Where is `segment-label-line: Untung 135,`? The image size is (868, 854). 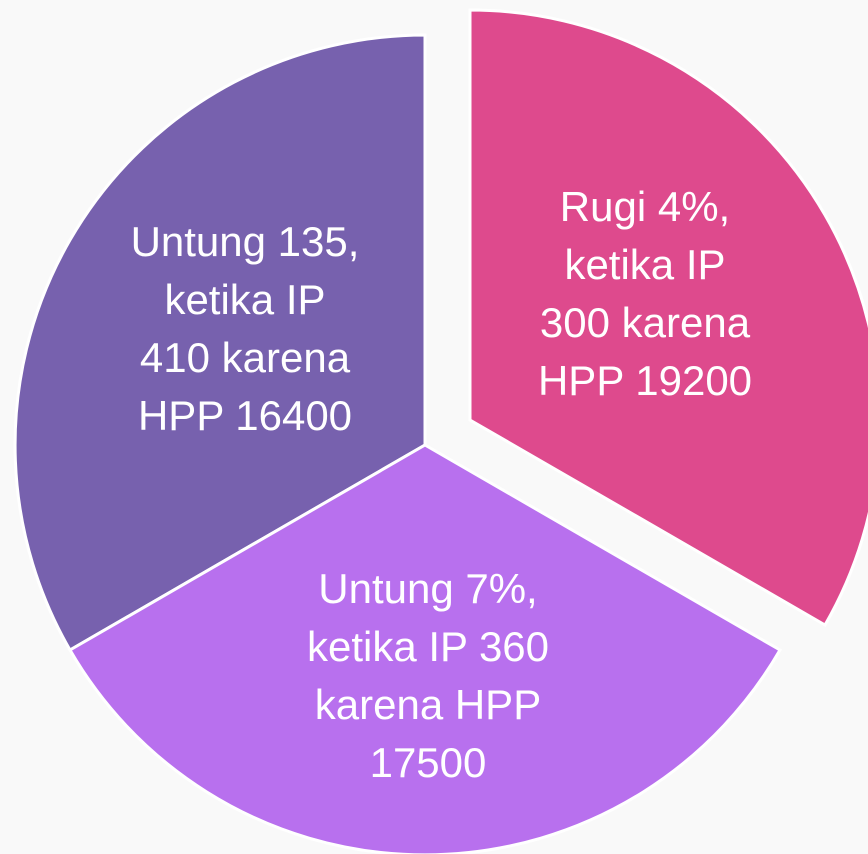 segment-label-line: Untung 135, is located at coordinates (245, 241).